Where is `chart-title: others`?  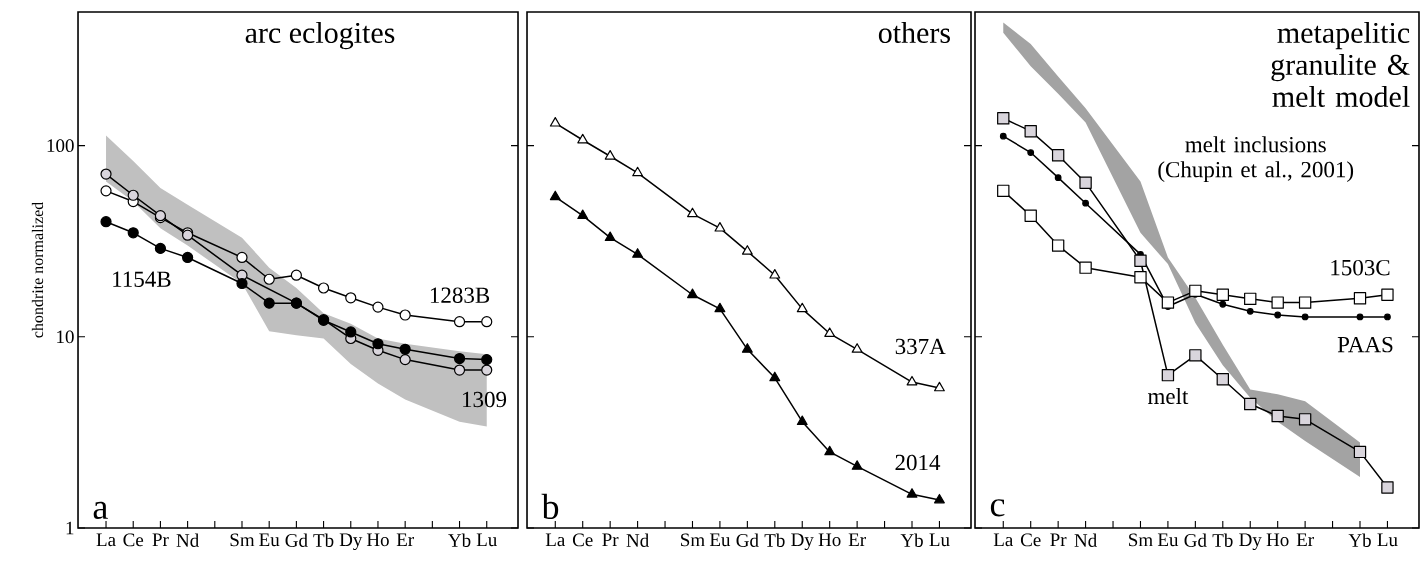 chart-title: others is located at coordinates (914, 32).